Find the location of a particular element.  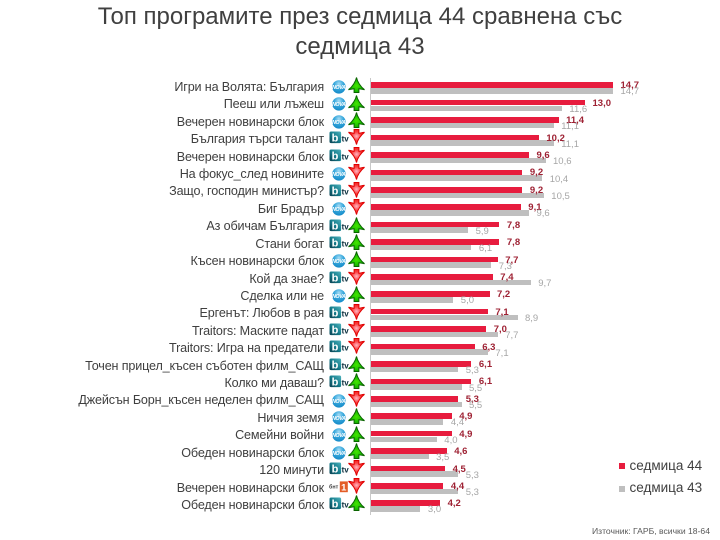

svg-text: 1 is located at coordinates (344, 487).